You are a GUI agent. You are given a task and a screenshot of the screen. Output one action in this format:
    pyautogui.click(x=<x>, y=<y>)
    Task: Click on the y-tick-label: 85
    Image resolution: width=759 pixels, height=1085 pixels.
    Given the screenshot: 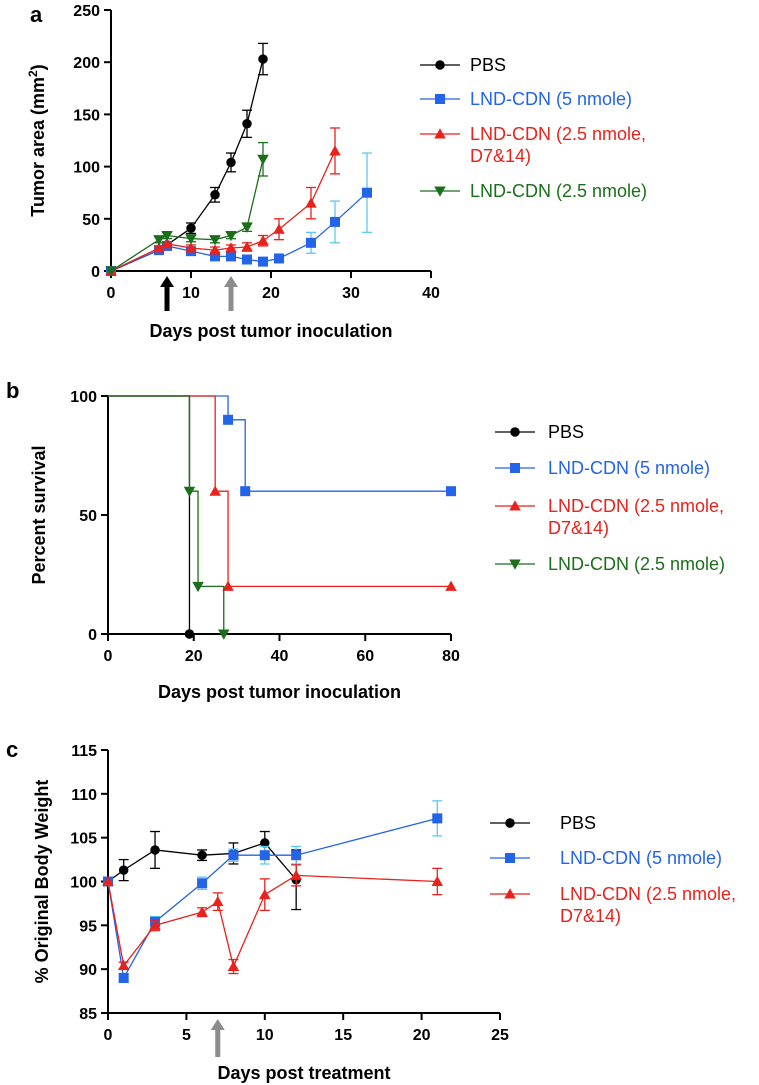 What is the action you would take?
    pyautogui.click(x=88, y=1014)
    